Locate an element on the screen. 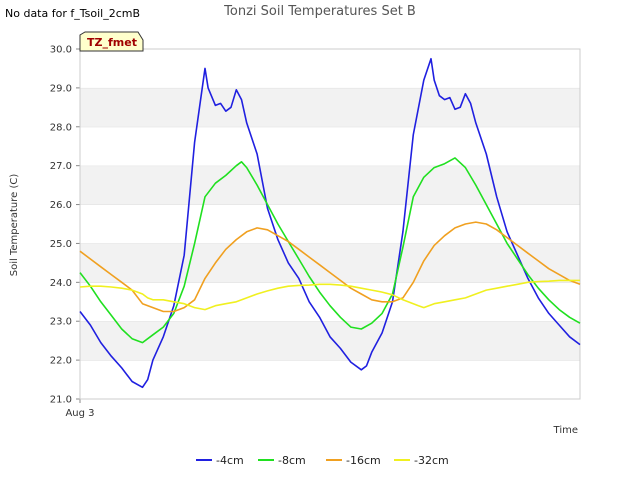 The height and width of the screenshot is (480, 640). y-tick-label: 21.0 is located at coordinates (61, 400).